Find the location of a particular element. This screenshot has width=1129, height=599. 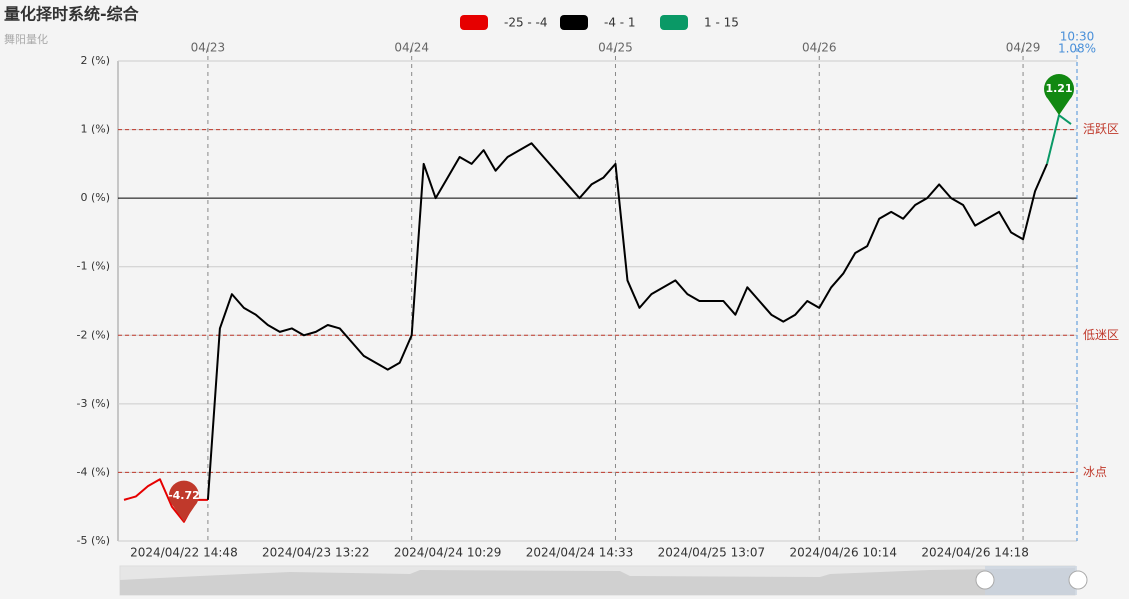

y-tick-label: -3 (%) is located at coordinates (94, 403).